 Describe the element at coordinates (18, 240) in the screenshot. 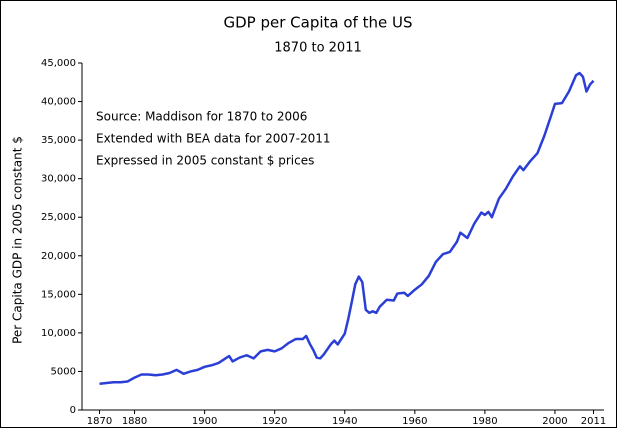

I see `y-axis-label: Per Capita GDP in 2005 constant $` at that location.